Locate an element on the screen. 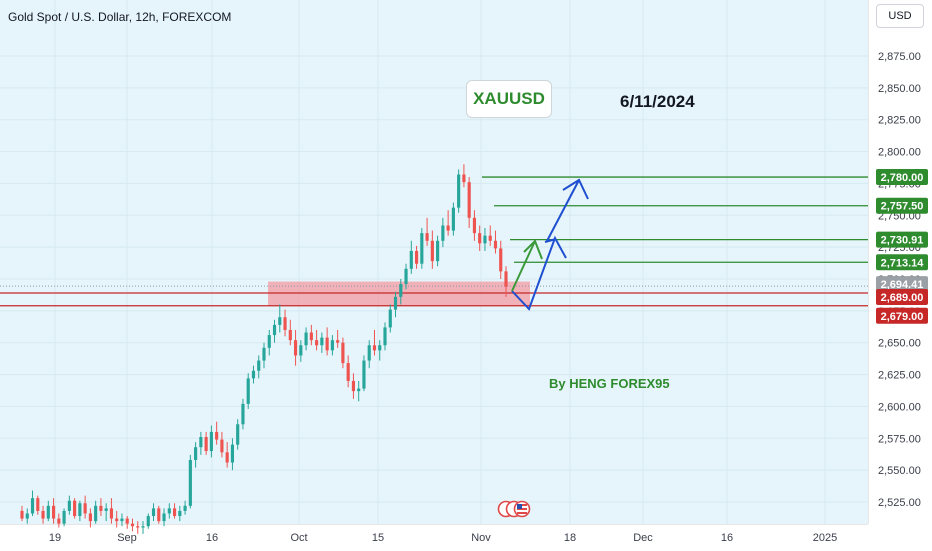  symbol-label: XAUUSD is located at coordinates (509, 99).